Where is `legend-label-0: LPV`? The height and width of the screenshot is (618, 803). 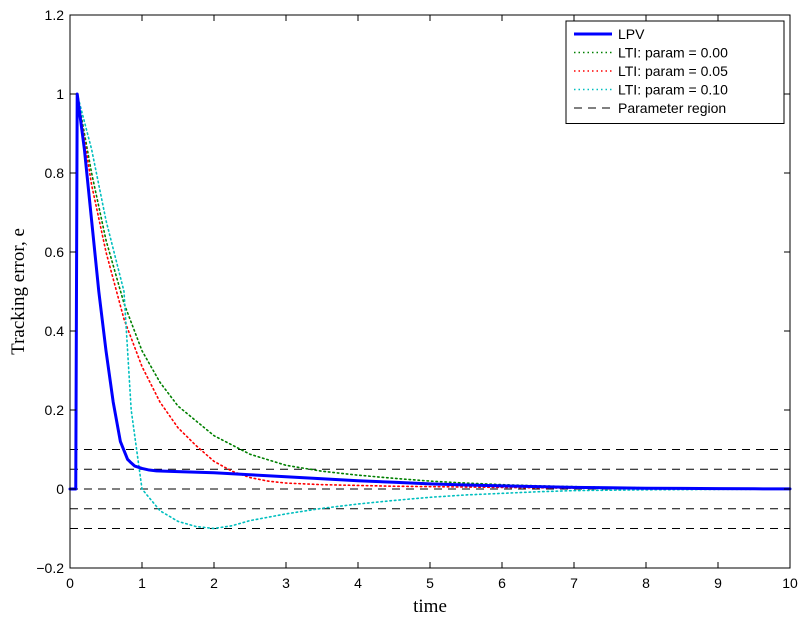 legend-label-0: LPV is located at coordinates (631, 34).